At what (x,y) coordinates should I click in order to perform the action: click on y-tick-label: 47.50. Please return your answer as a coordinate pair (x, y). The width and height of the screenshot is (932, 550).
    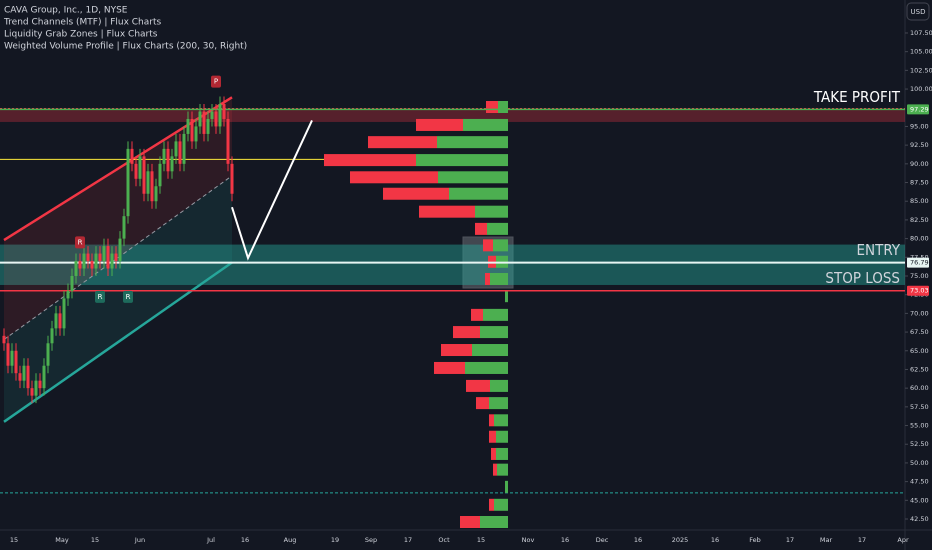
    Looking at the image, I should click on (919, 482).